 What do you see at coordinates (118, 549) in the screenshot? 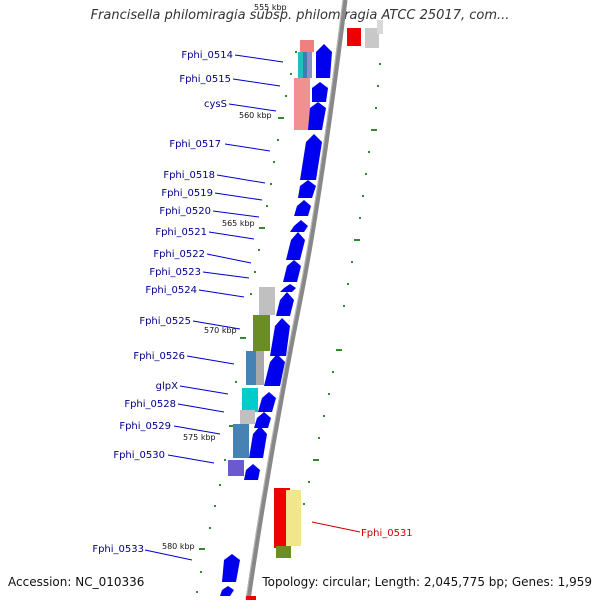
I see `gene-label: Fphi_0533` at bounding box center [118, 549].